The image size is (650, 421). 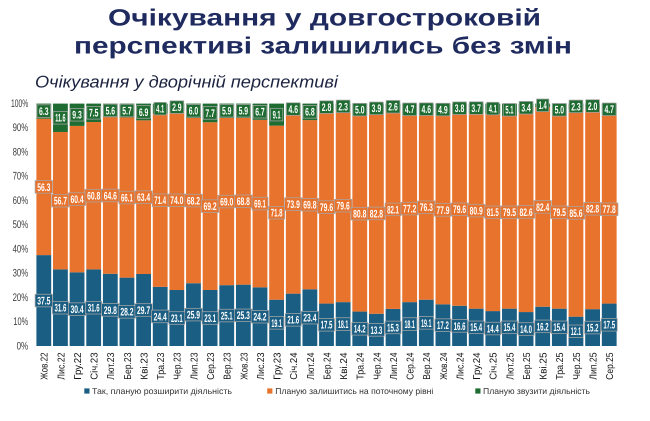 What do you see at coordinates (144, 113) in the screenshot?
I see `svg-text: 6.9` at bounding box center [144, 113].